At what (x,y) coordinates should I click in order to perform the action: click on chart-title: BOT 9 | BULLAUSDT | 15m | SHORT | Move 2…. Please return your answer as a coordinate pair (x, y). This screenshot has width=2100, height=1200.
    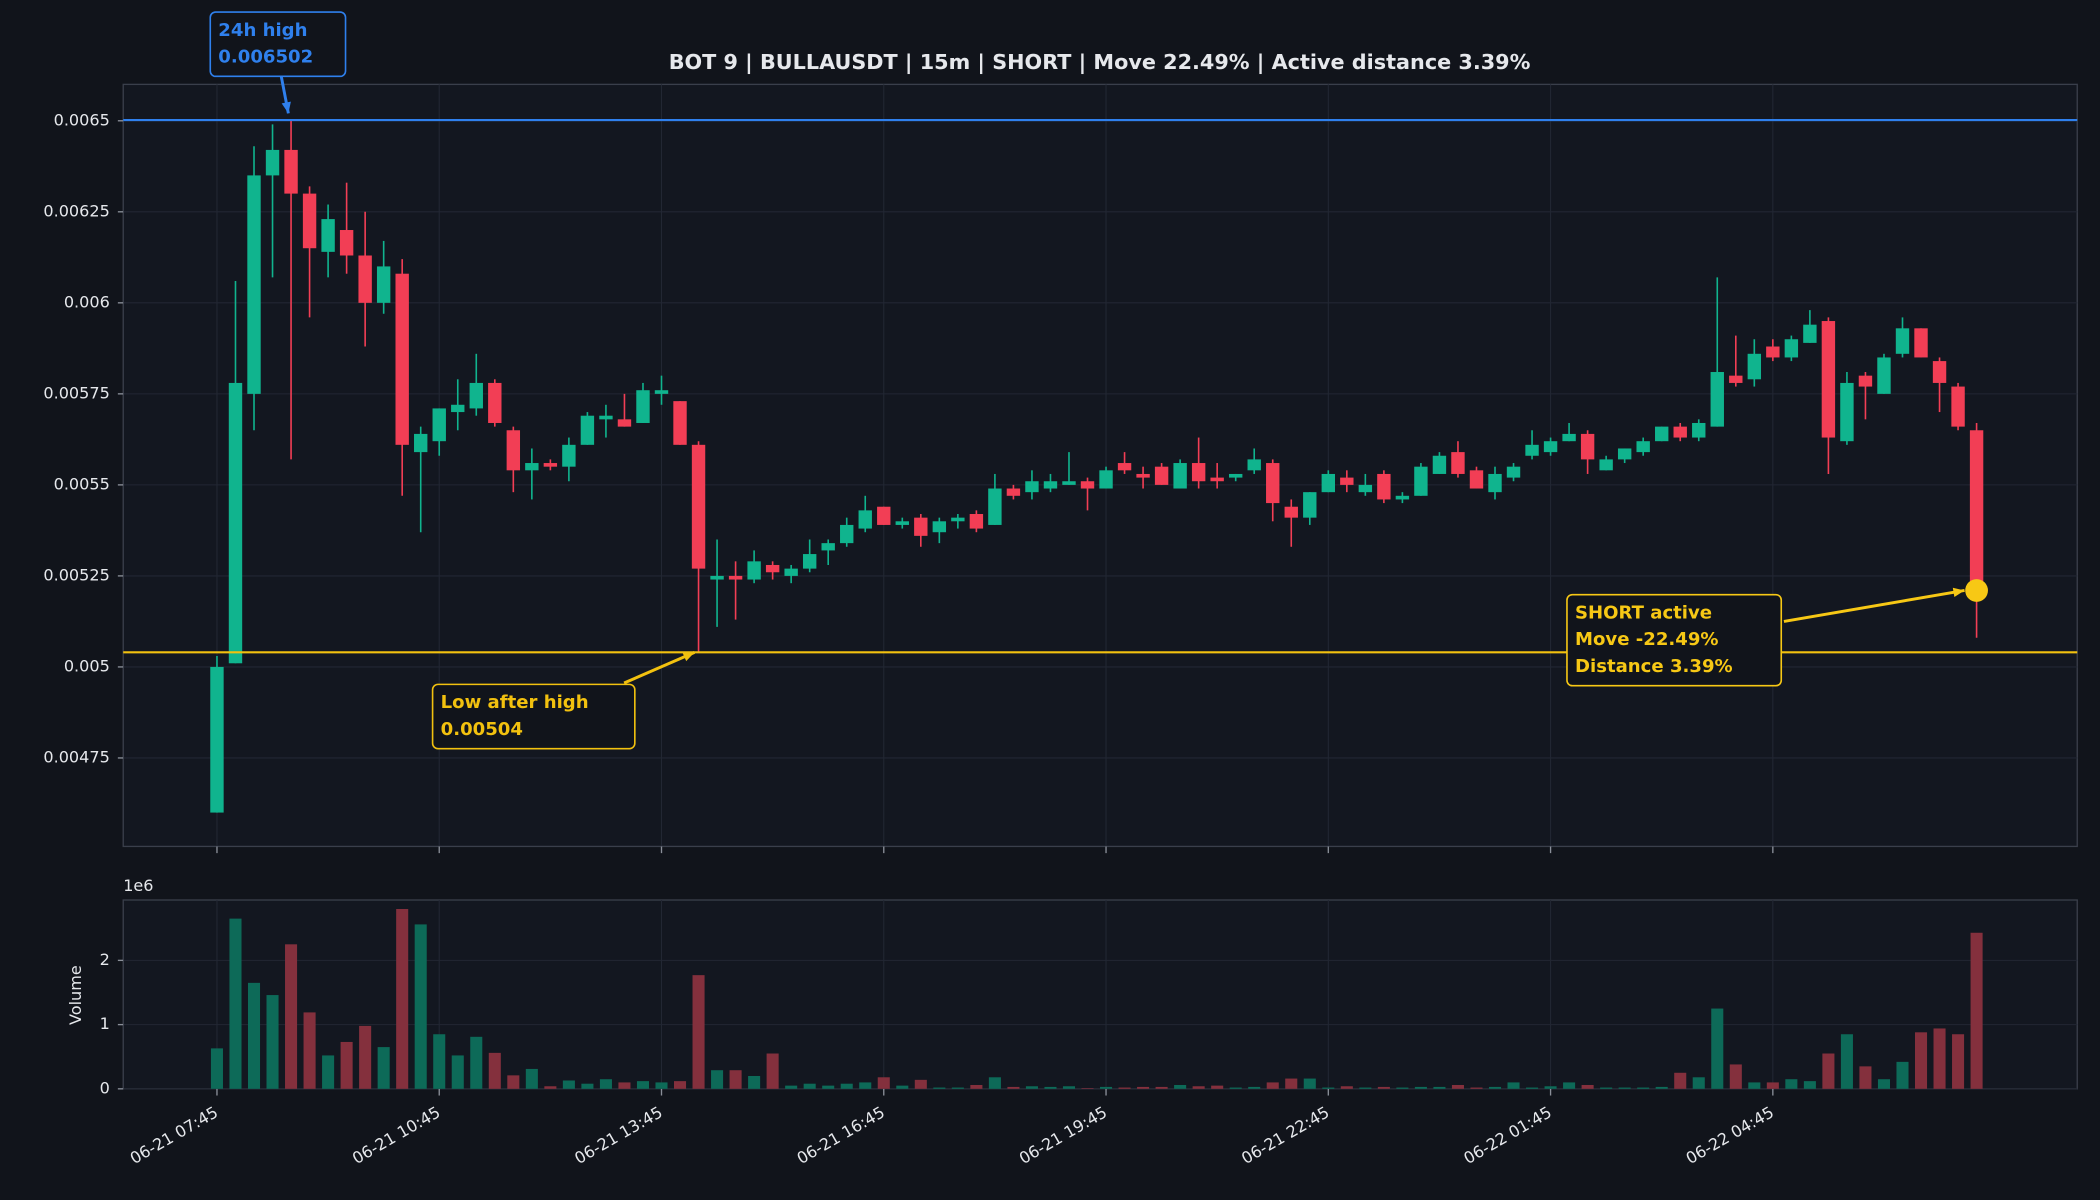
    Looking at the image, I should click on (1100, 62).